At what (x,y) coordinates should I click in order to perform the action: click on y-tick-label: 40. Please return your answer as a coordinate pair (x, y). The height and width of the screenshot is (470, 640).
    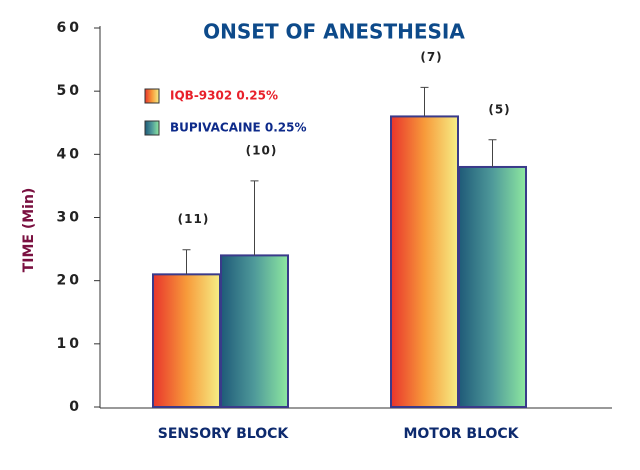
    Looking at the image, I should click on (69, 154).